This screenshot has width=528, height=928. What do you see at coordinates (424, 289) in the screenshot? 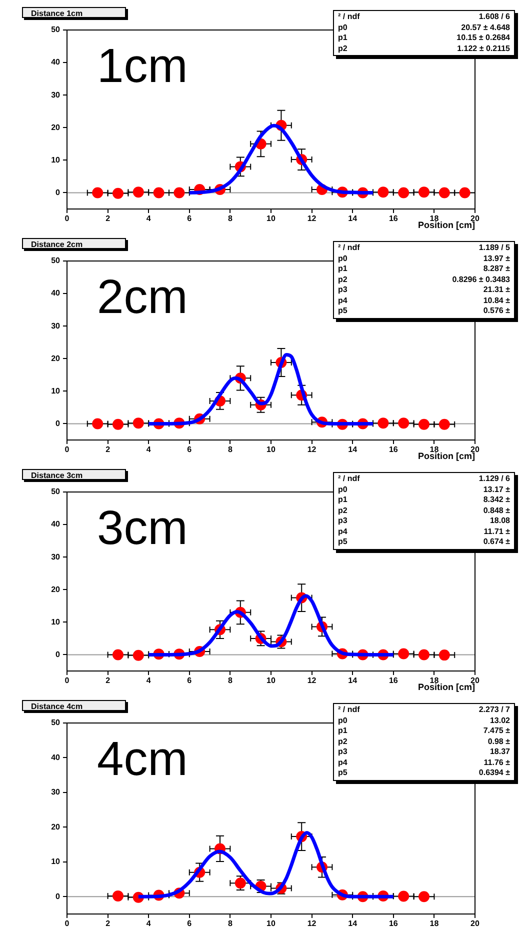
I see `text: p3 21.31 ±` at bounding box center [424, 289].